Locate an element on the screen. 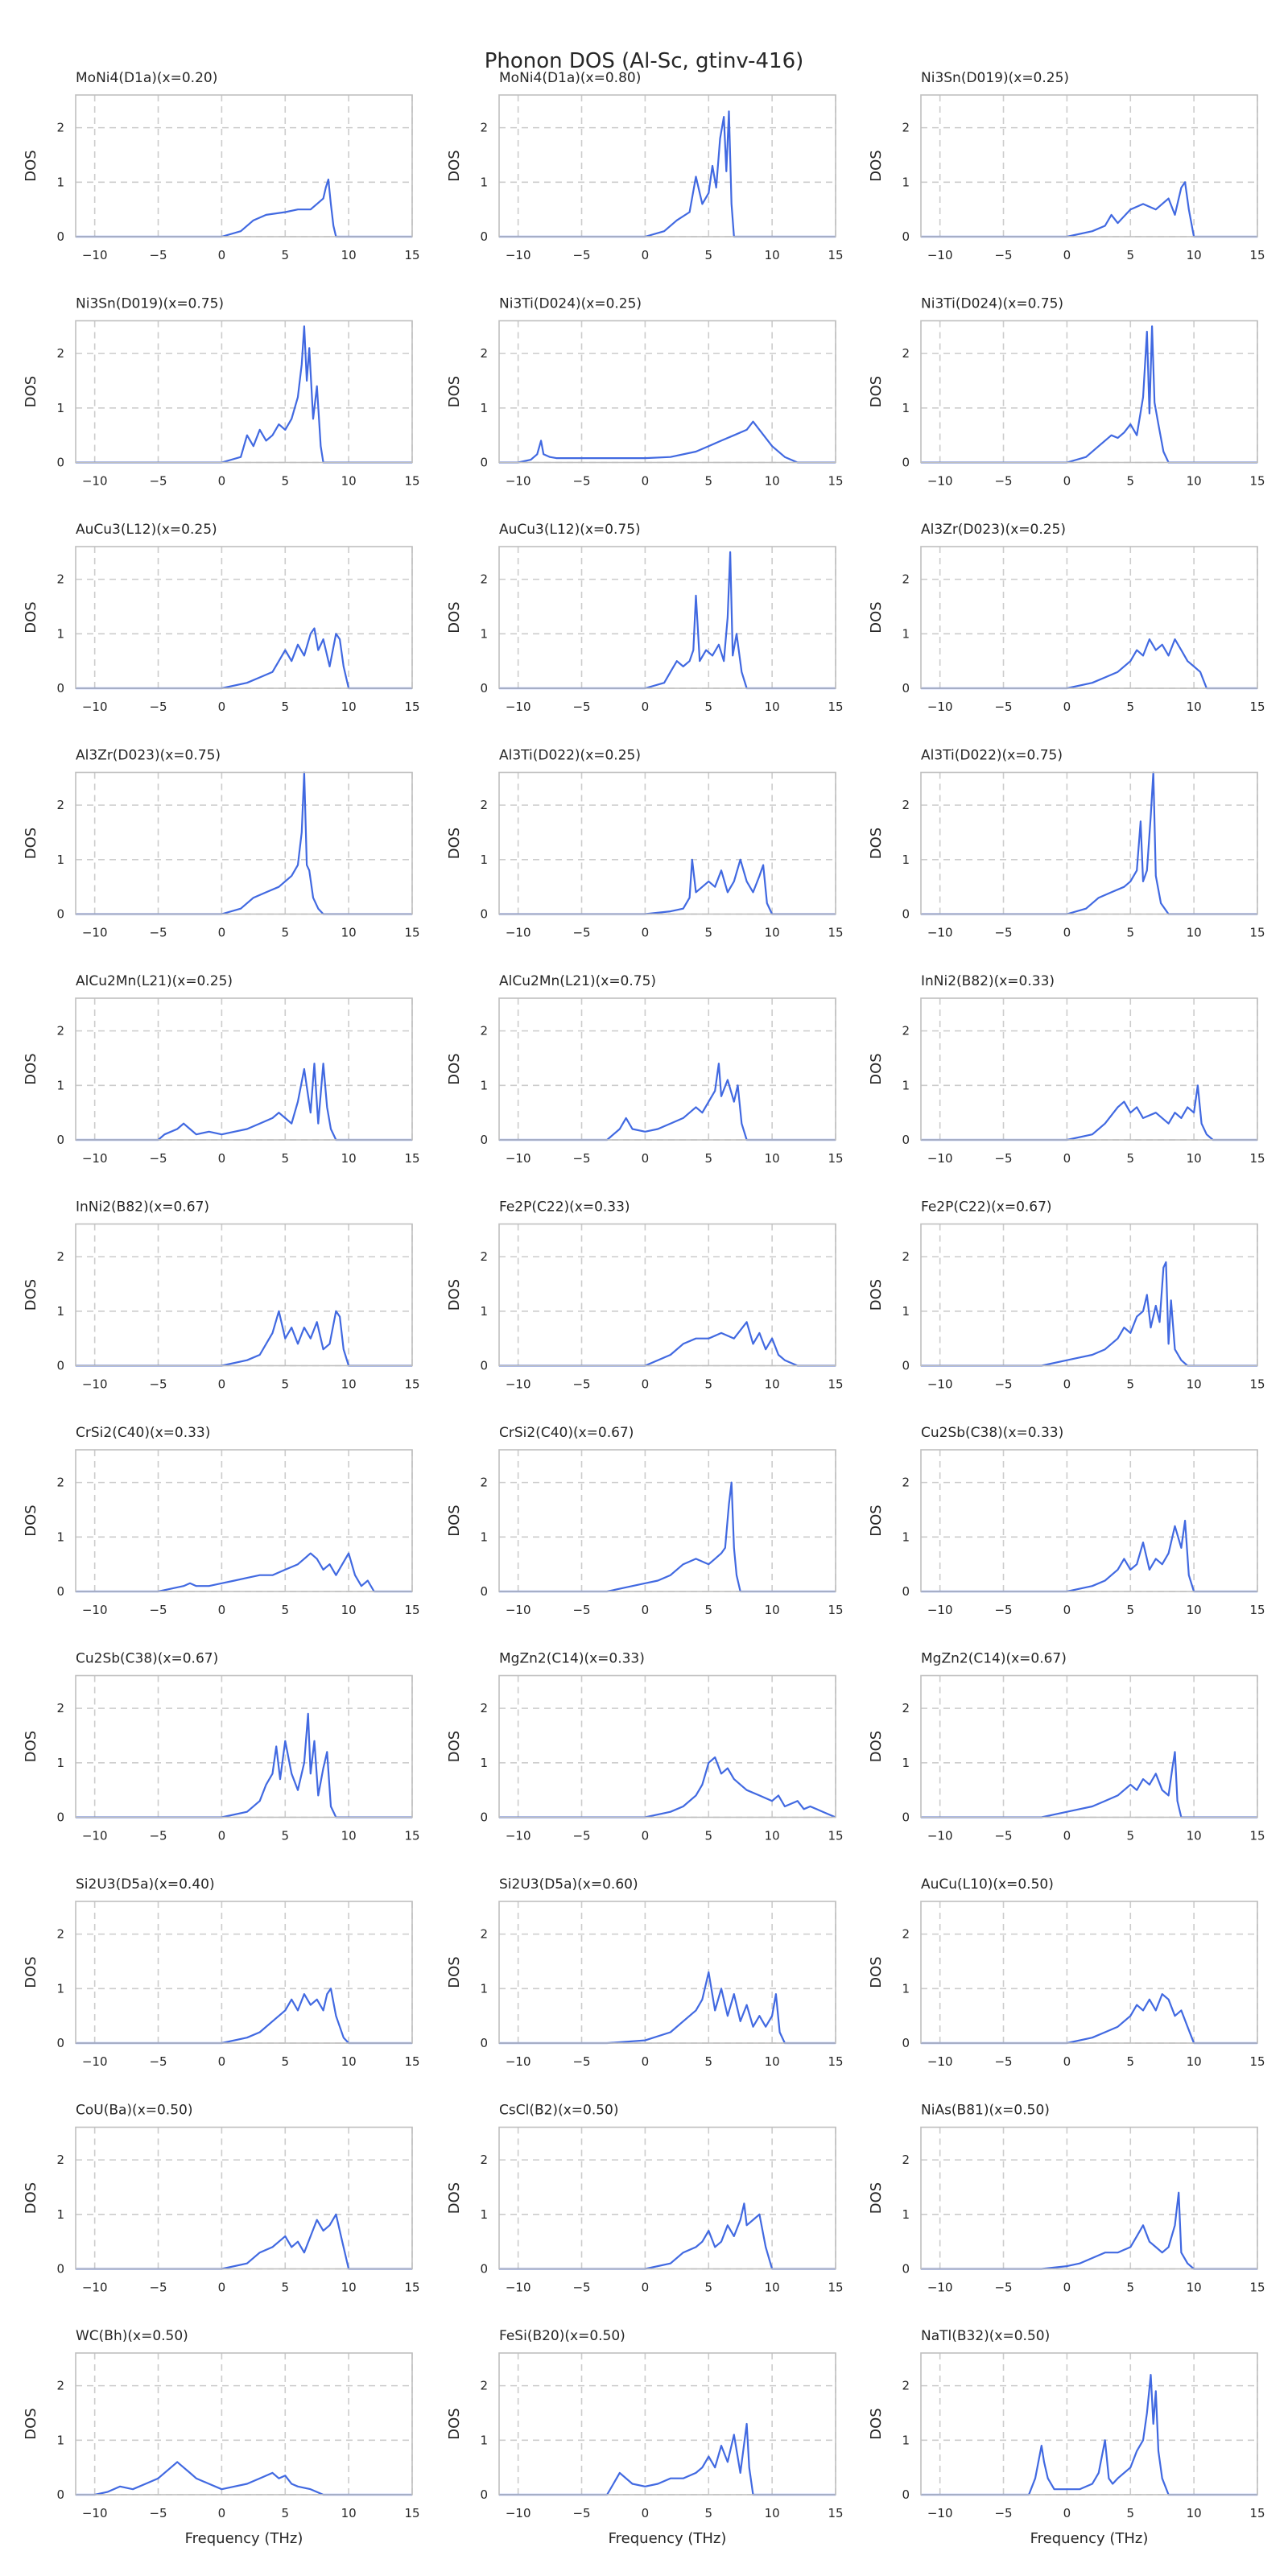  panel-title: Cu2Sb(C38)(x=0.67) is located at coordinates (147, 1659).